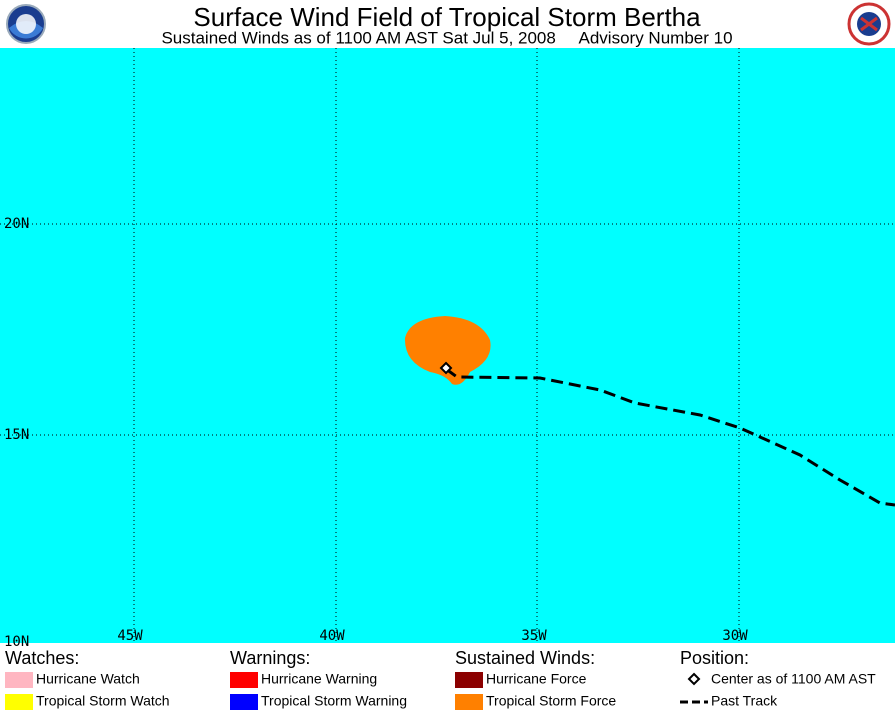 The height and width of the screenshot is (721, 895). Describe the element at coordinates (16, 435) in the screenshot. I see `lat-label: 15N` at that location.